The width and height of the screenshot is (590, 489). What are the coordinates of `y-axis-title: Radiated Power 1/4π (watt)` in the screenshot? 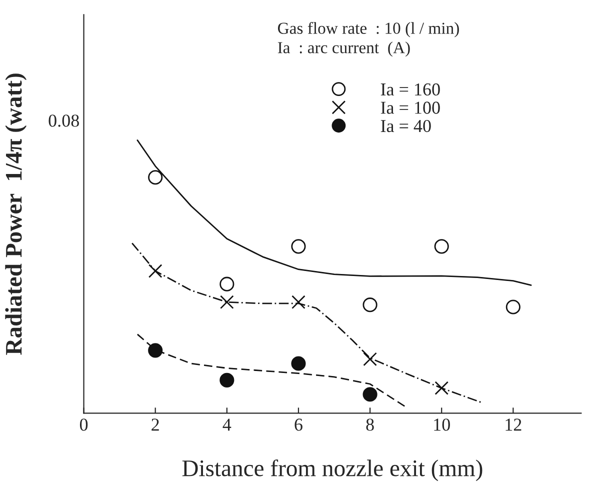 It's located at (16, 214).